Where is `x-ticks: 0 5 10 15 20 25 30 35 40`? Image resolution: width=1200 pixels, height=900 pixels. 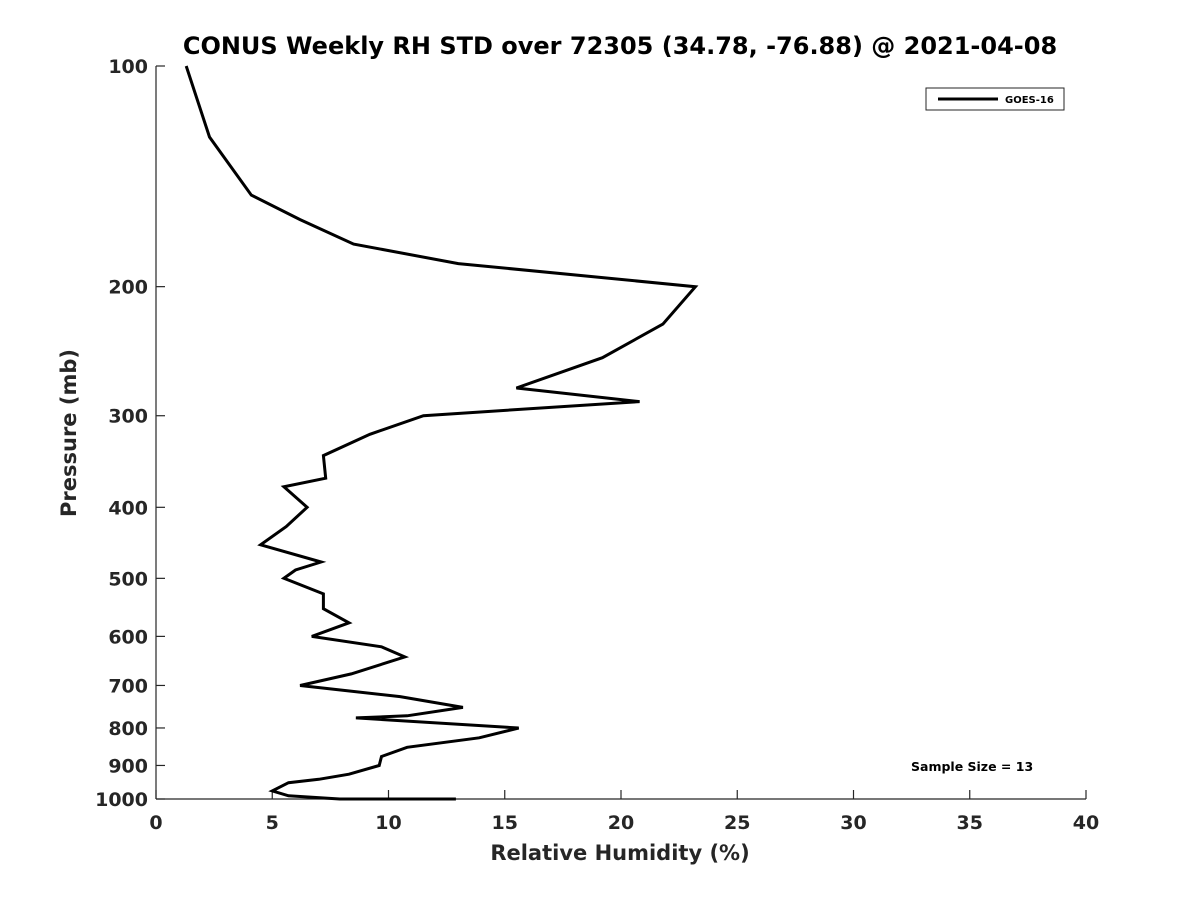
x-ticks: 0 5 10 15 20 25 30 35 40 is located at coordinates (624, 812).